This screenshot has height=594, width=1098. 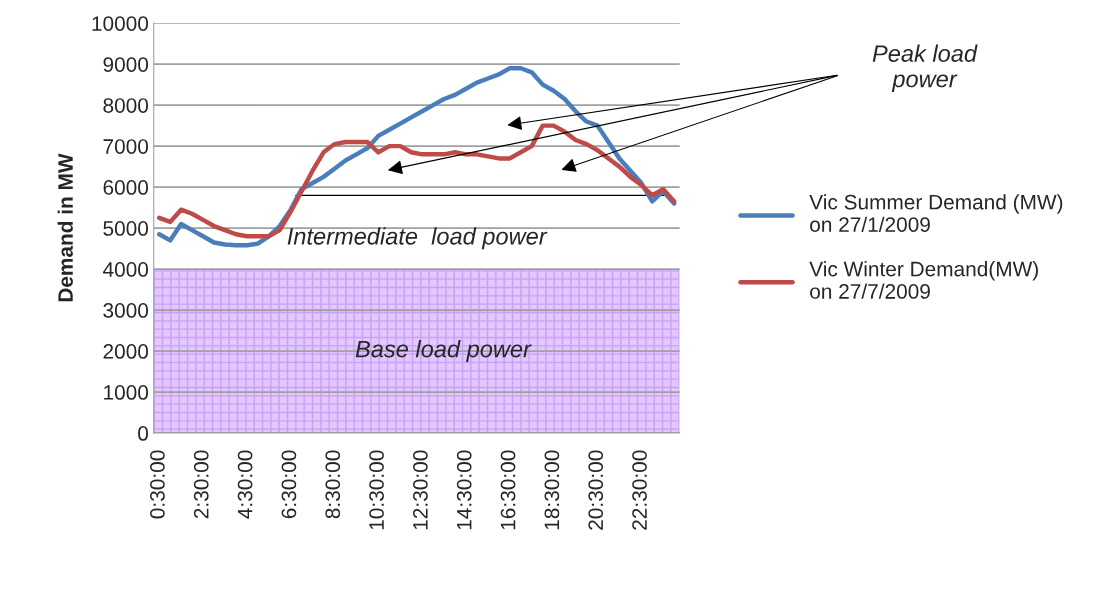 I want to click on text: Peak load power, so click(x=925, y=68).